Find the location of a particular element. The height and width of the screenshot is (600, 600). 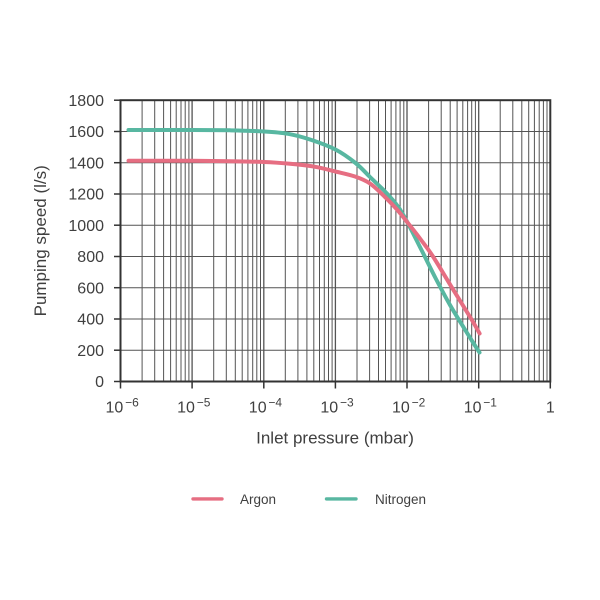

svg-text: −5 is located at coordinates (204, 403).